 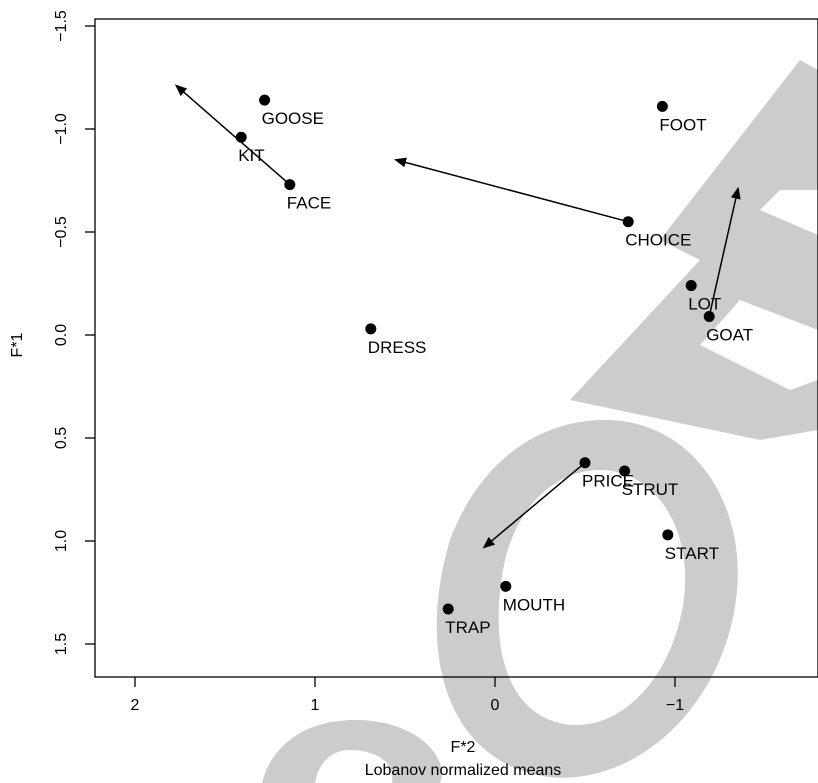 I want to click on x-tick-label: 0, so click(x=495, y=705).